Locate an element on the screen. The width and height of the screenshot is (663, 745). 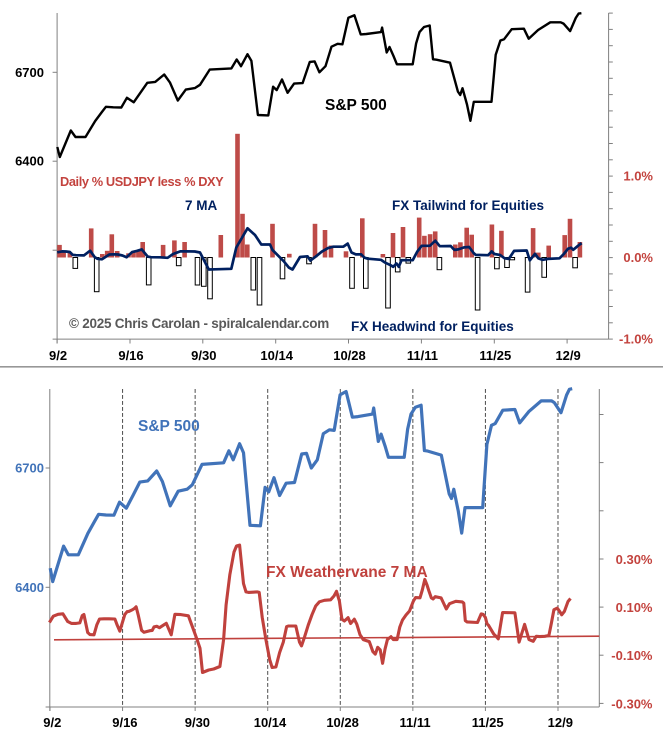
svg-text: Daily % USDJPY less % DXY is located at coordinates (142, 181).